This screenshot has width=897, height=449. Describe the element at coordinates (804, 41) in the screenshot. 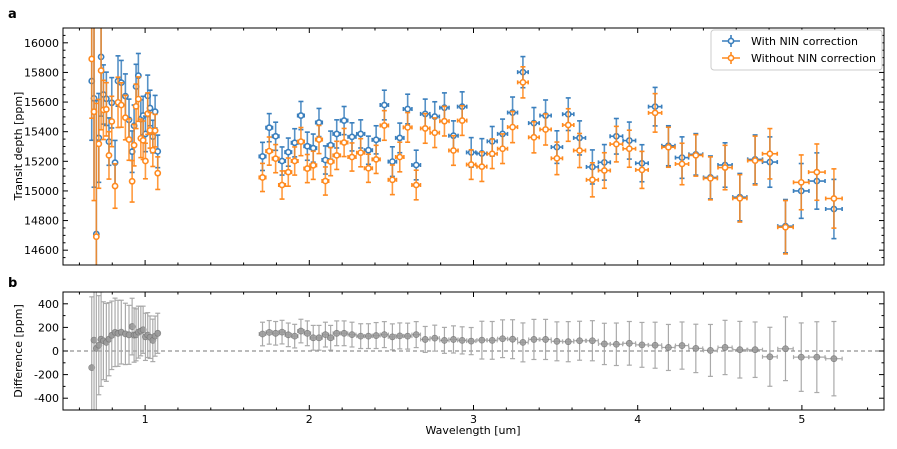

I see `legend-label-with-nin: With NIN correction` at that location.